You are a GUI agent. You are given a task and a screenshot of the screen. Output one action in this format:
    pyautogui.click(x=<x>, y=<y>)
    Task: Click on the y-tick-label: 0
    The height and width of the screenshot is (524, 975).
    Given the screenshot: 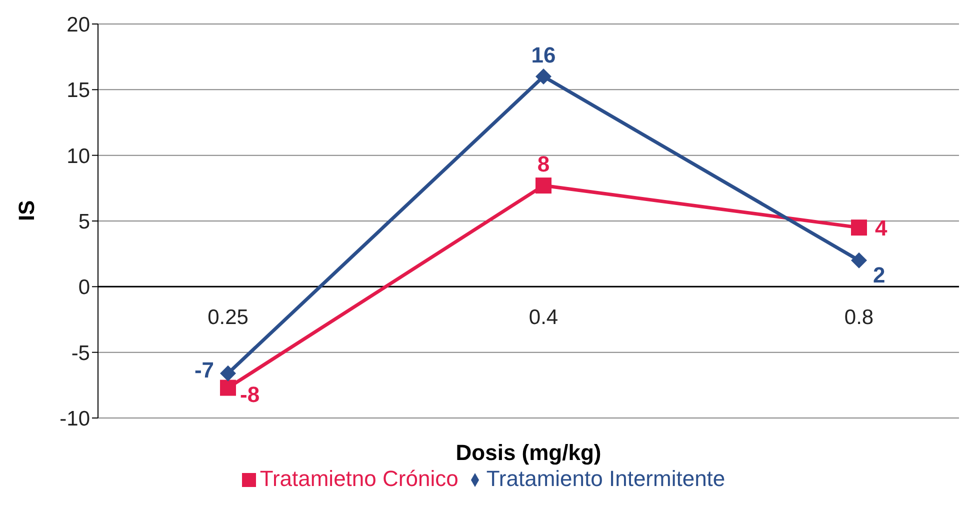 What is the action you would take?
    pyautogui.click(x=84, y=288)
    